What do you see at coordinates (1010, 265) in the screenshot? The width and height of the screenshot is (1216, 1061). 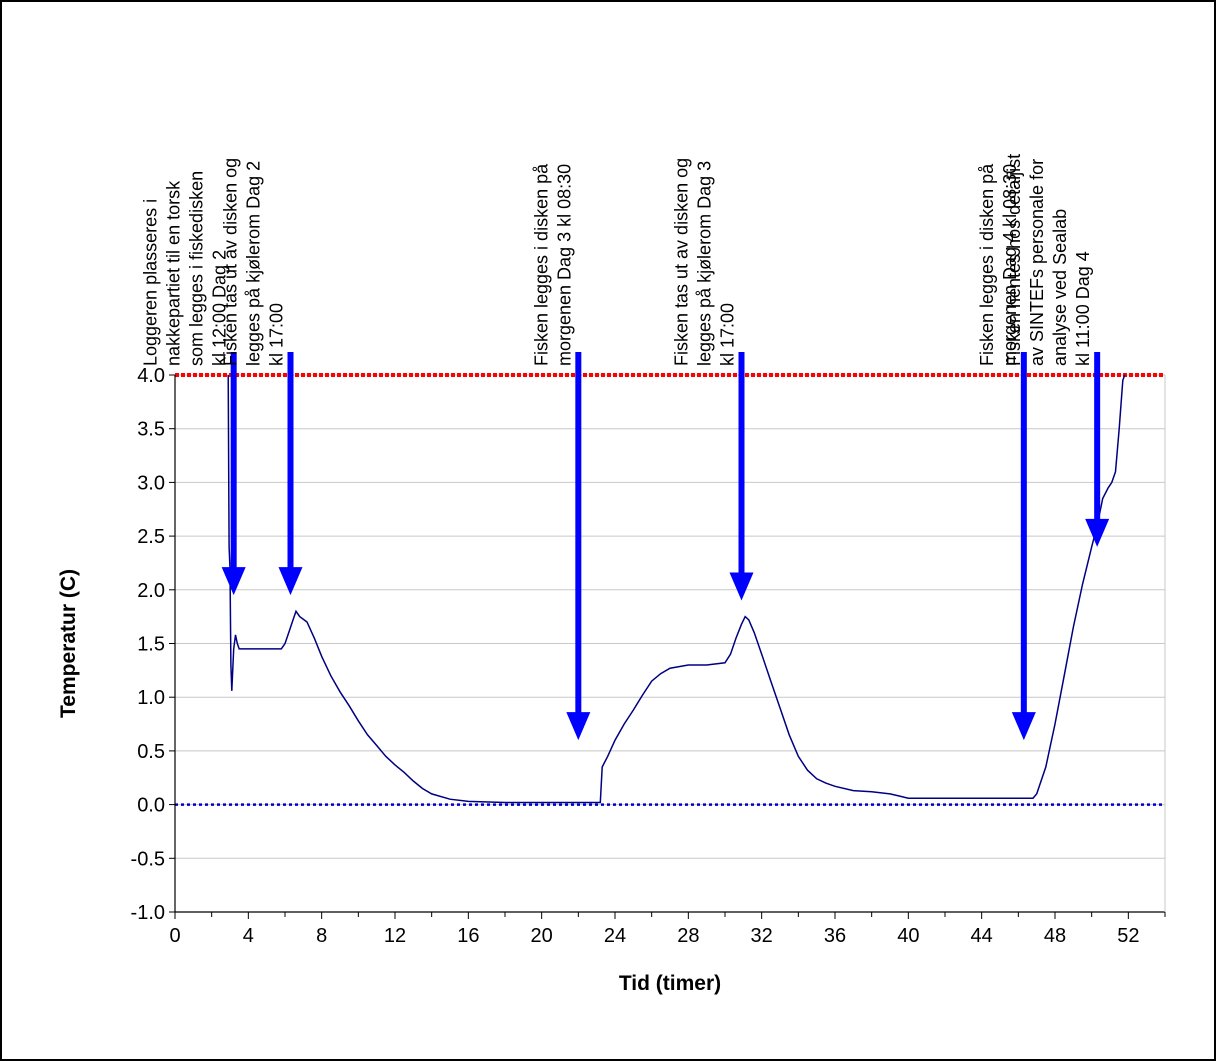 I see `annotation-line: morgenen Dag 4 kl 08:30` at bounding box center [1010, 265].